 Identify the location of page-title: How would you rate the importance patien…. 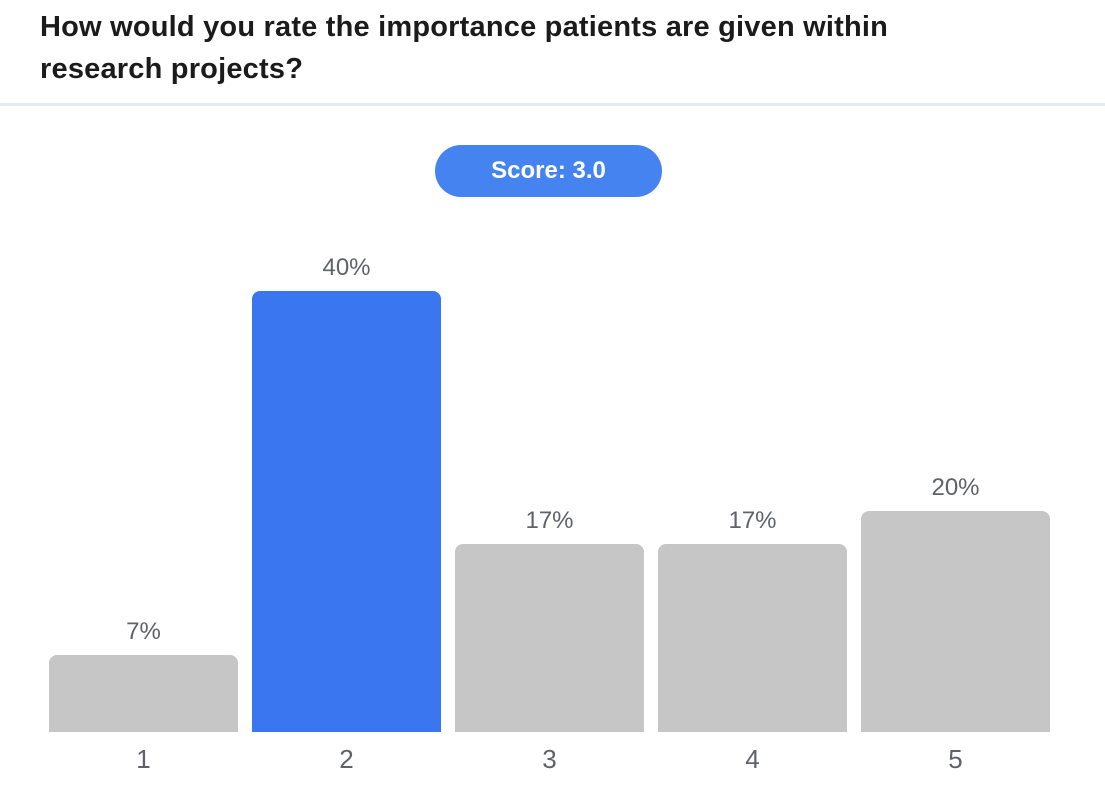
(464, 48).